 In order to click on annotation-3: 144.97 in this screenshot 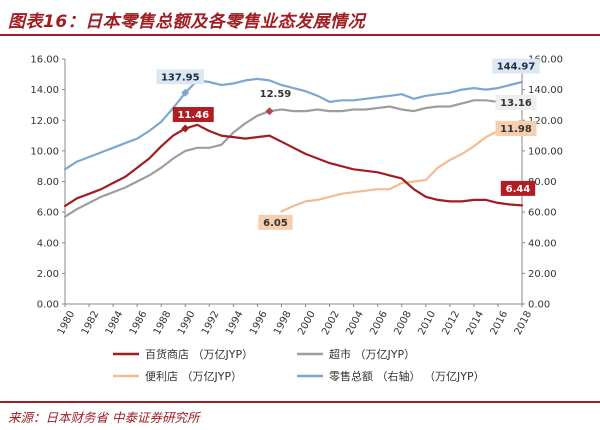, I will do `click(516, 66)`.